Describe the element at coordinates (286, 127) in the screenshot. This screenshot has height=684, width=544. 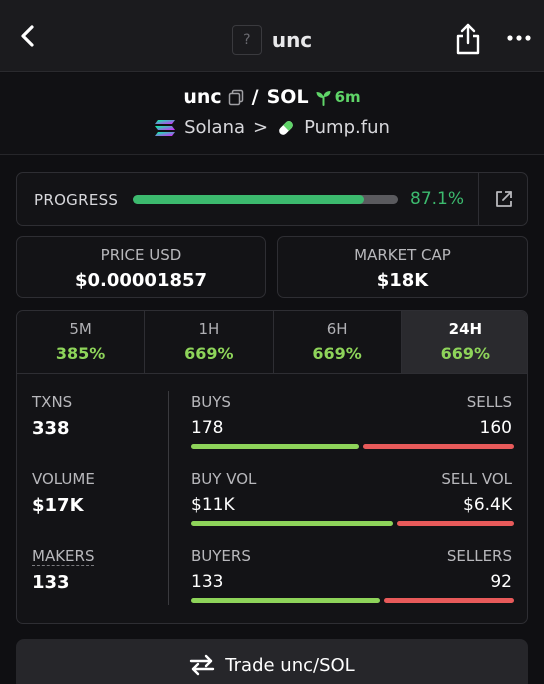
I see `pill-icon` at that location.